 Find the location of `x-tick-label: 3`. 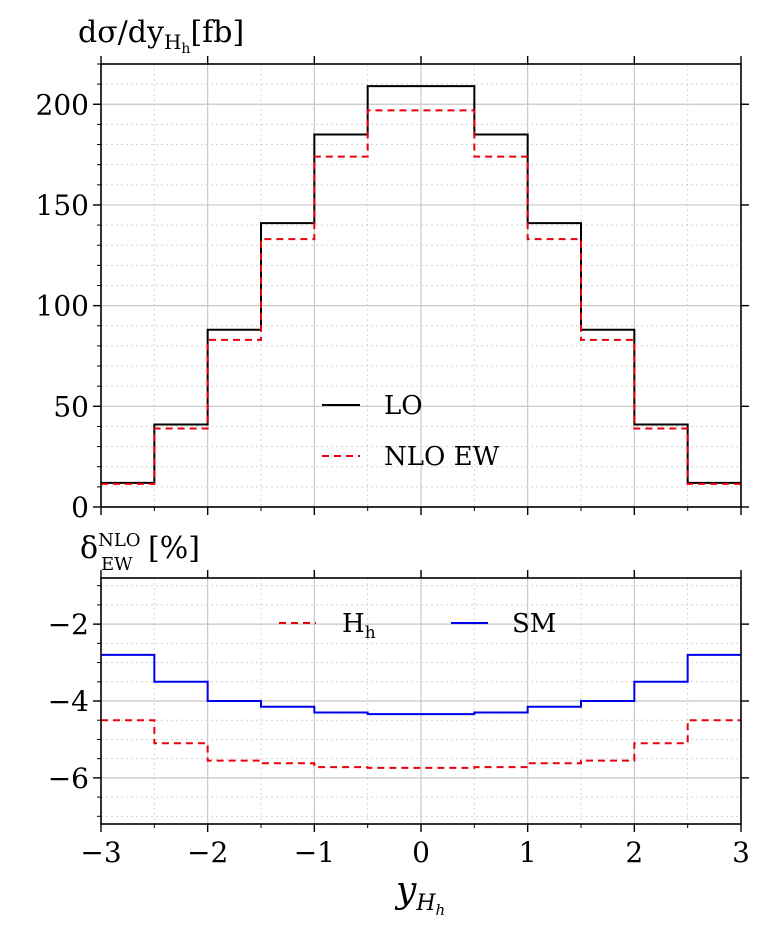

x-tick-label: 3 is located at coordinates (741, 852).